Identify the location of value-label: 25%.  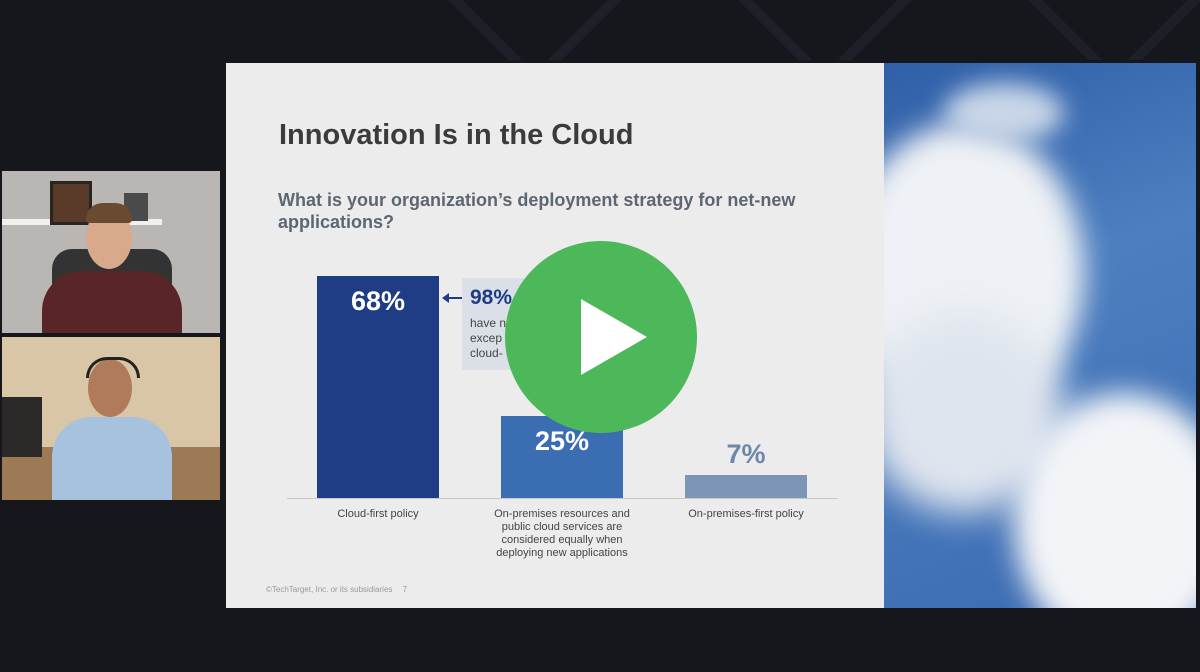
(562, 441).